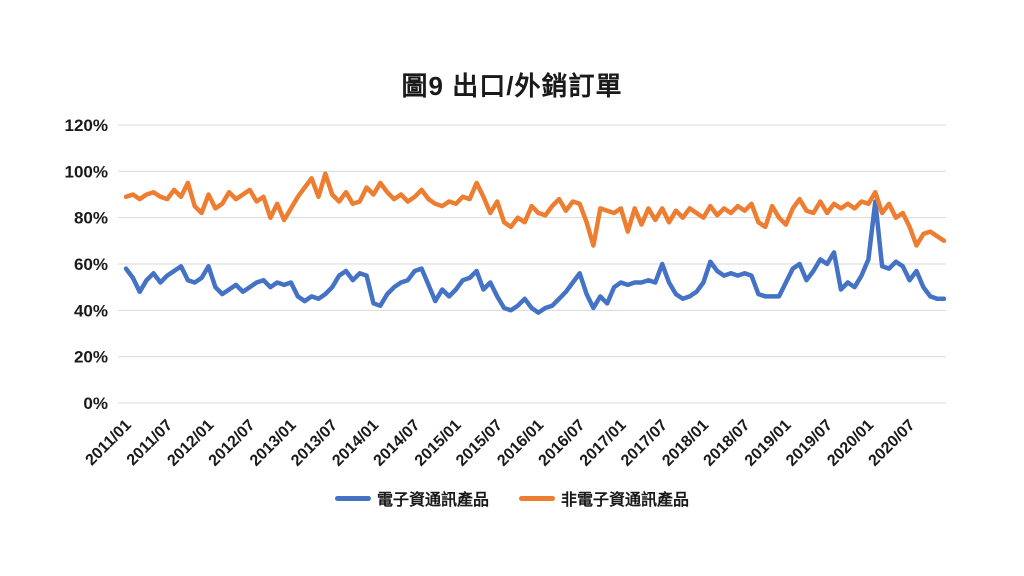  I want to click on legend: 電子資通訊產品 非電子資通訊產品, so click(512, 498).